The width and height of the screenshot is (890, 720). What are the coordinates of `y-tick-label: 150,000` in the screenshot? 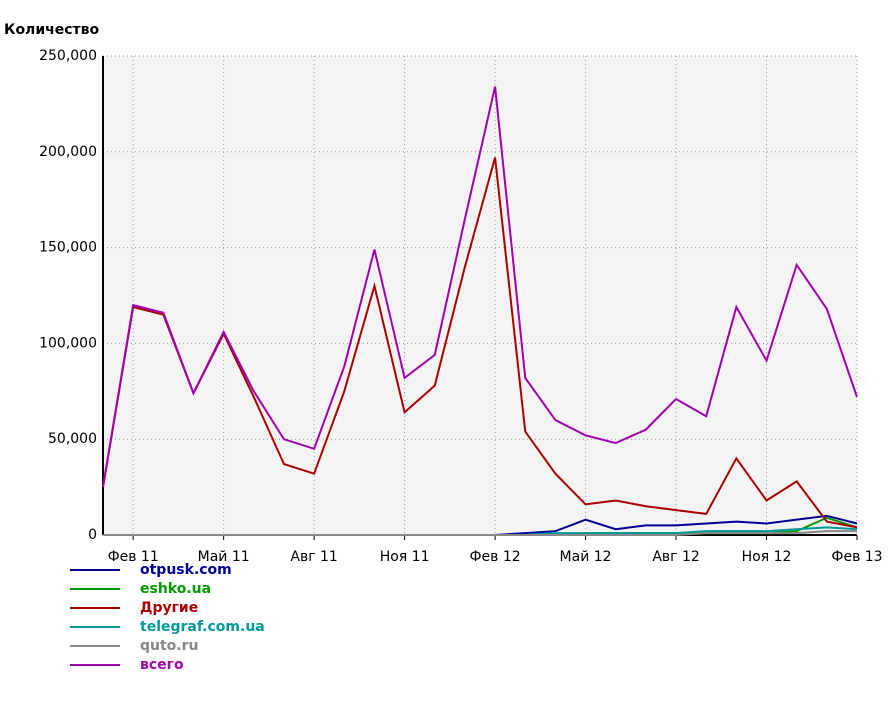 It's located at (68, 248).